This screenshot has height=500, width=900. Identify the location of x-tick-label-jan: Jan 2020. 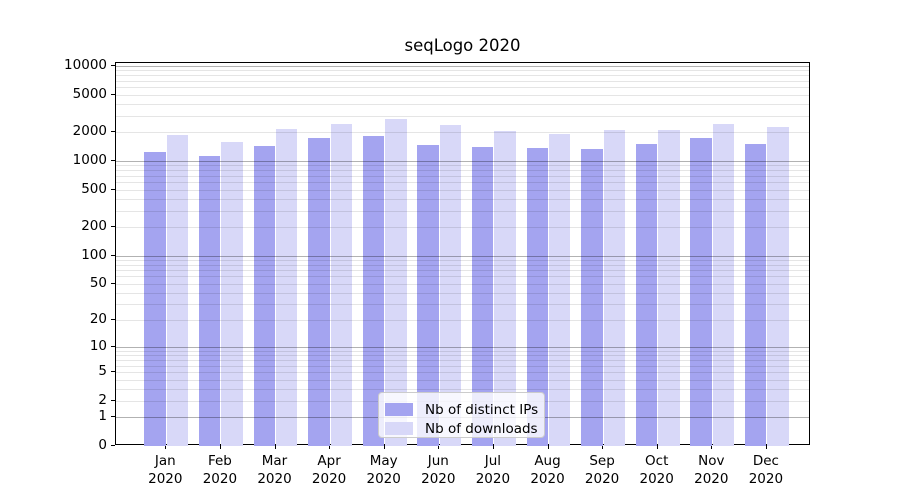
(165, 470).